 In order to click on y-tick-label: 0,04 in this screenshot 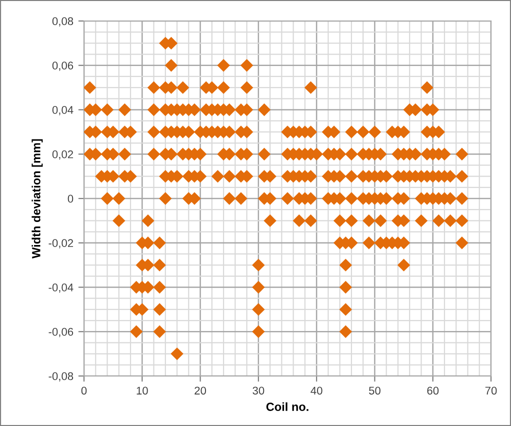, I will do `click(63, 111)`.